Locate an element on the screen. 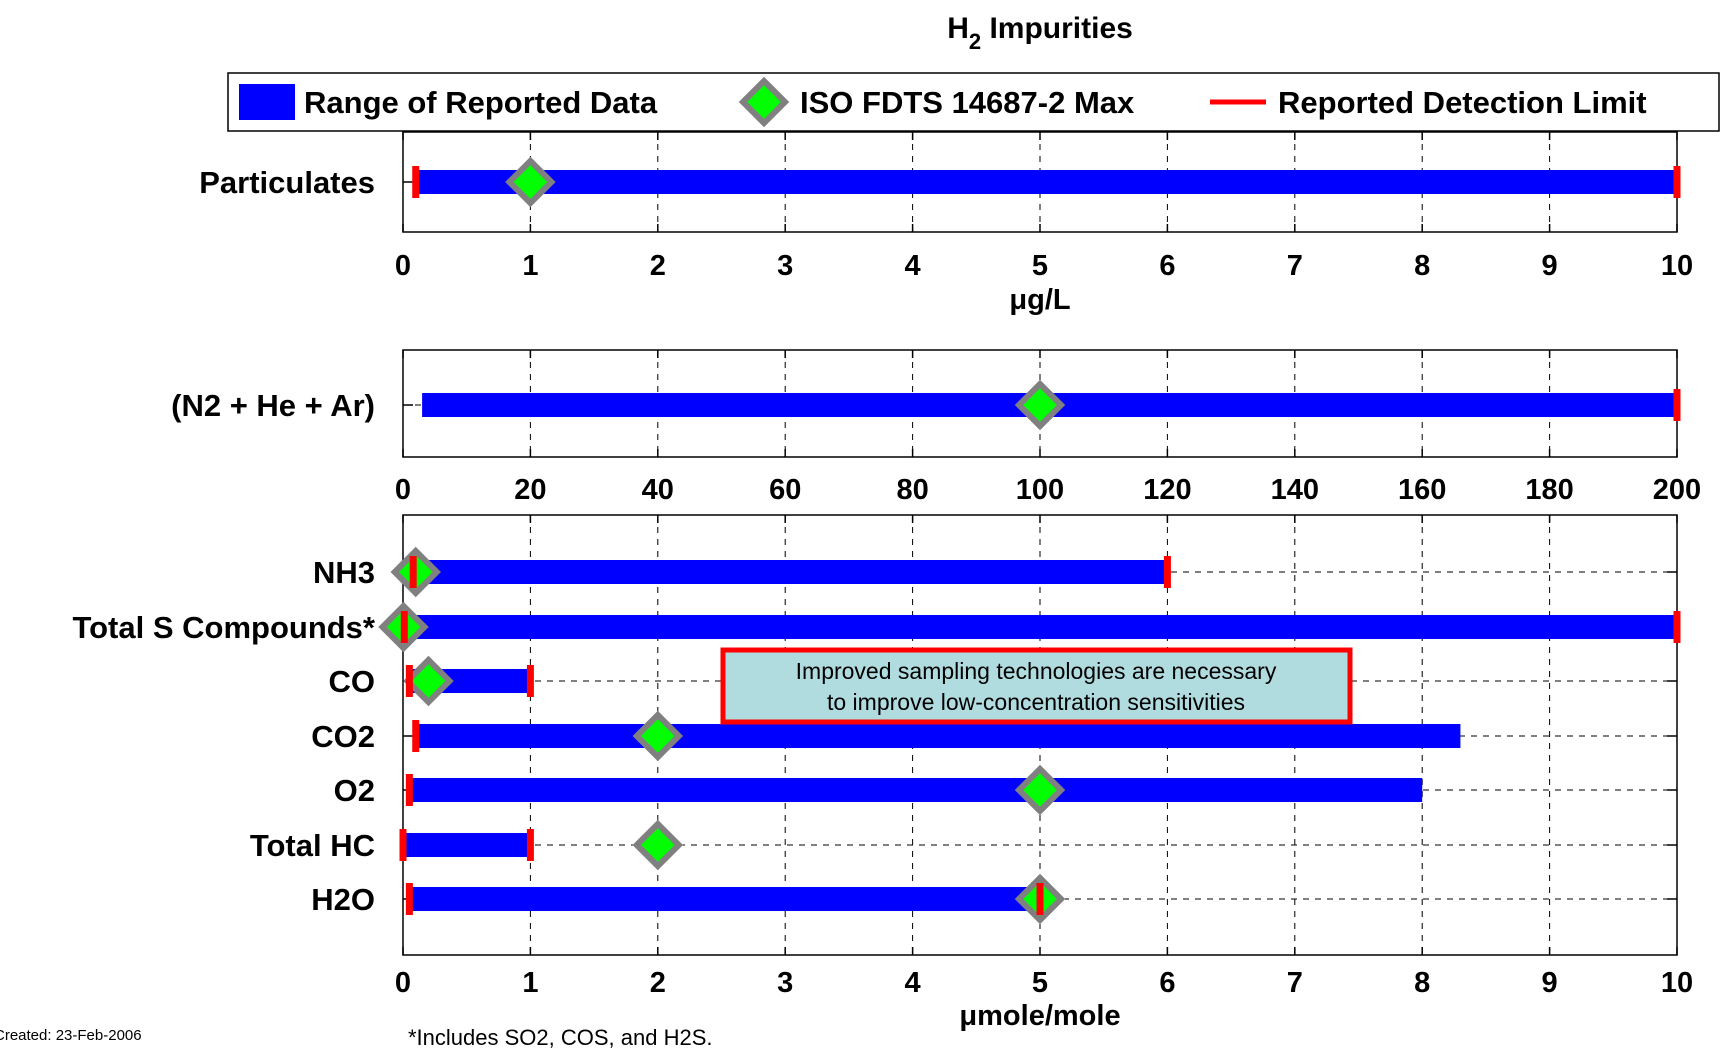 The width and height of the screenshot is (1721, 1049). category-label: H2O is located at coordinates (343, 899).